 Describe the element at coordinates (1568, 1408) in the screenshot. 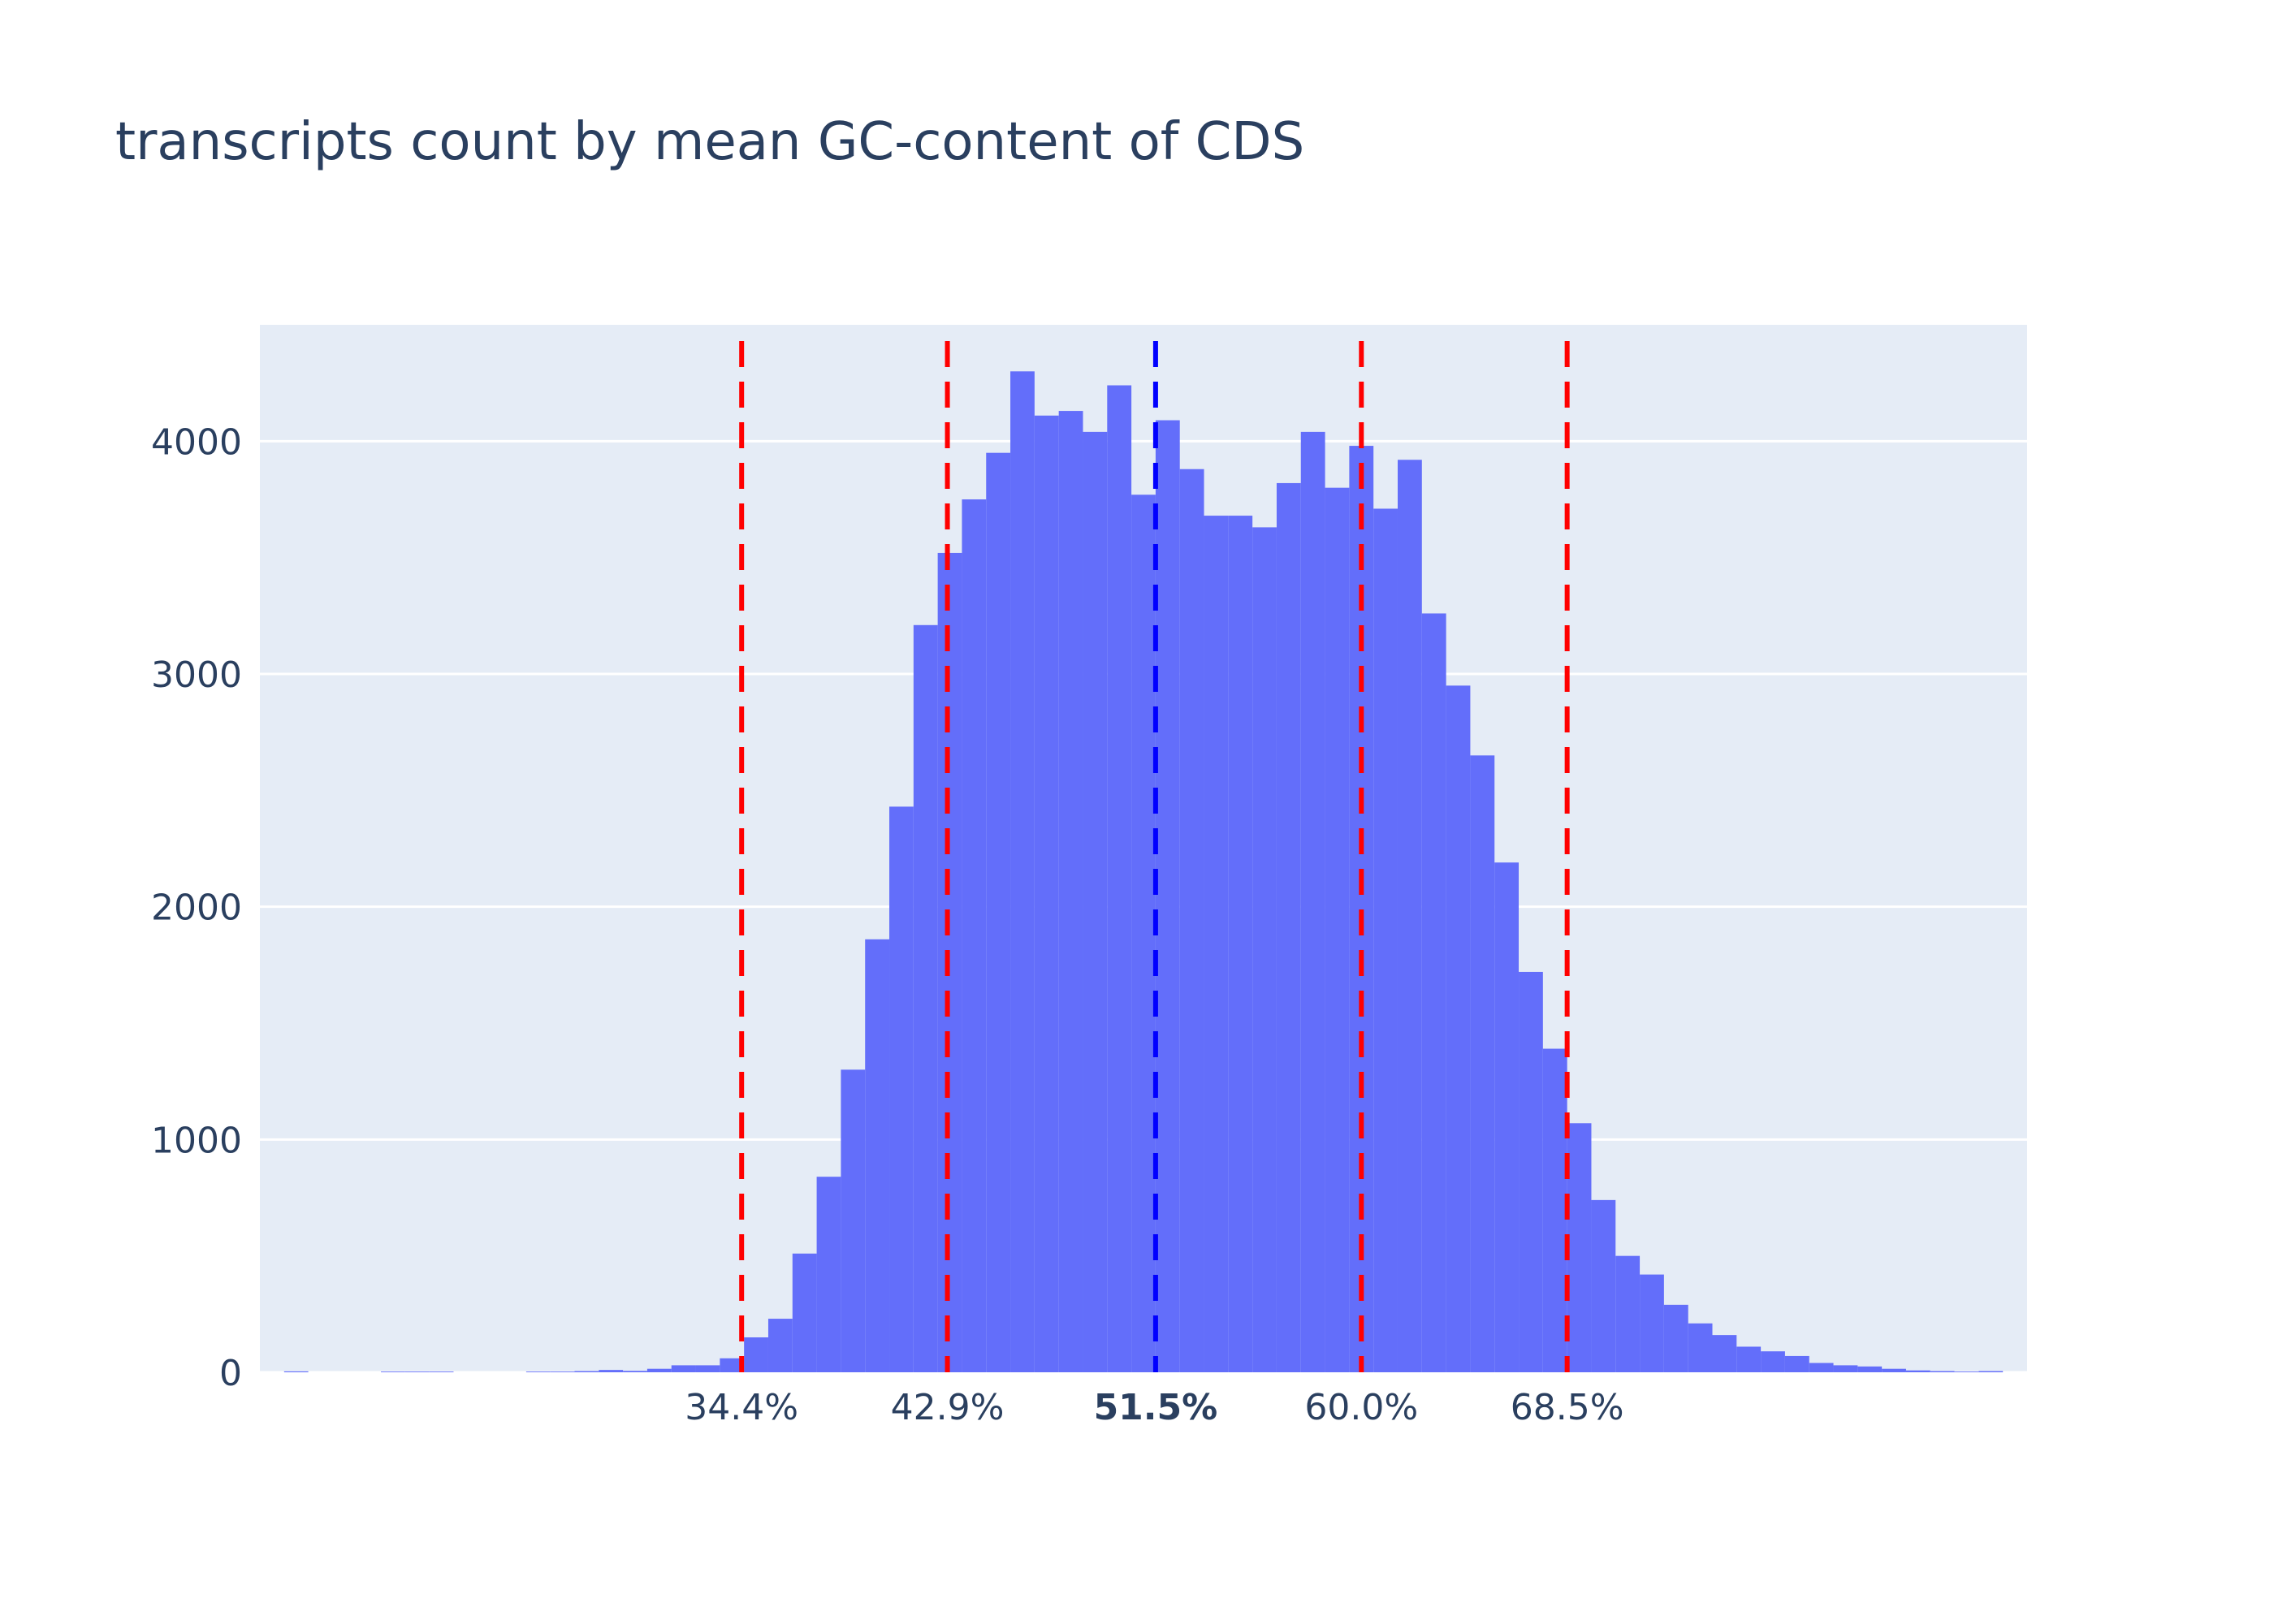

I see `x-tick-label: 68.5%` at that location.